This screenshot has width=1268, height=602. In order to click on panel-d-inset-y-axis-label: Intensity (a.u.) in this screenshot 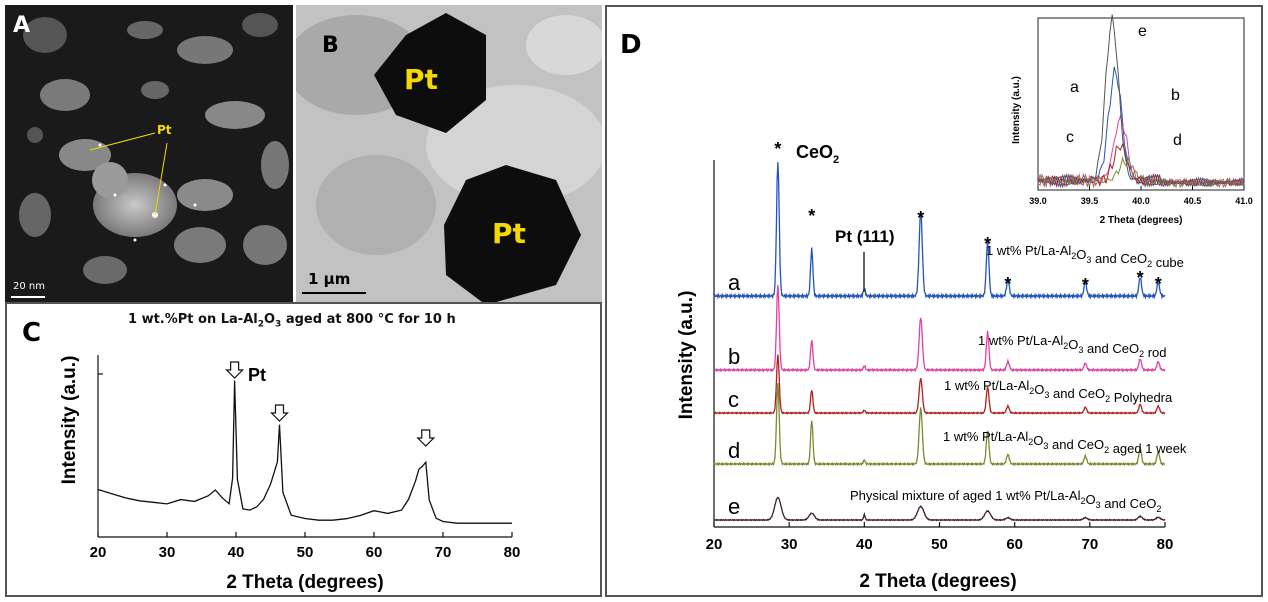, I will do `click(1016, 110)`.